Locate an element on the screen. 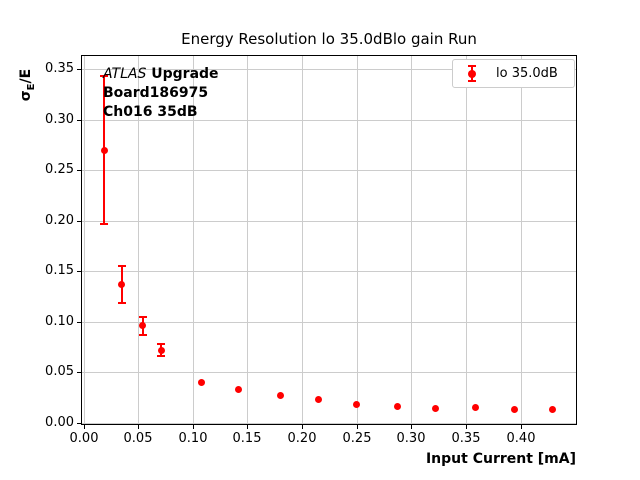  errorbar-dot is located at coordinates (472, 73).